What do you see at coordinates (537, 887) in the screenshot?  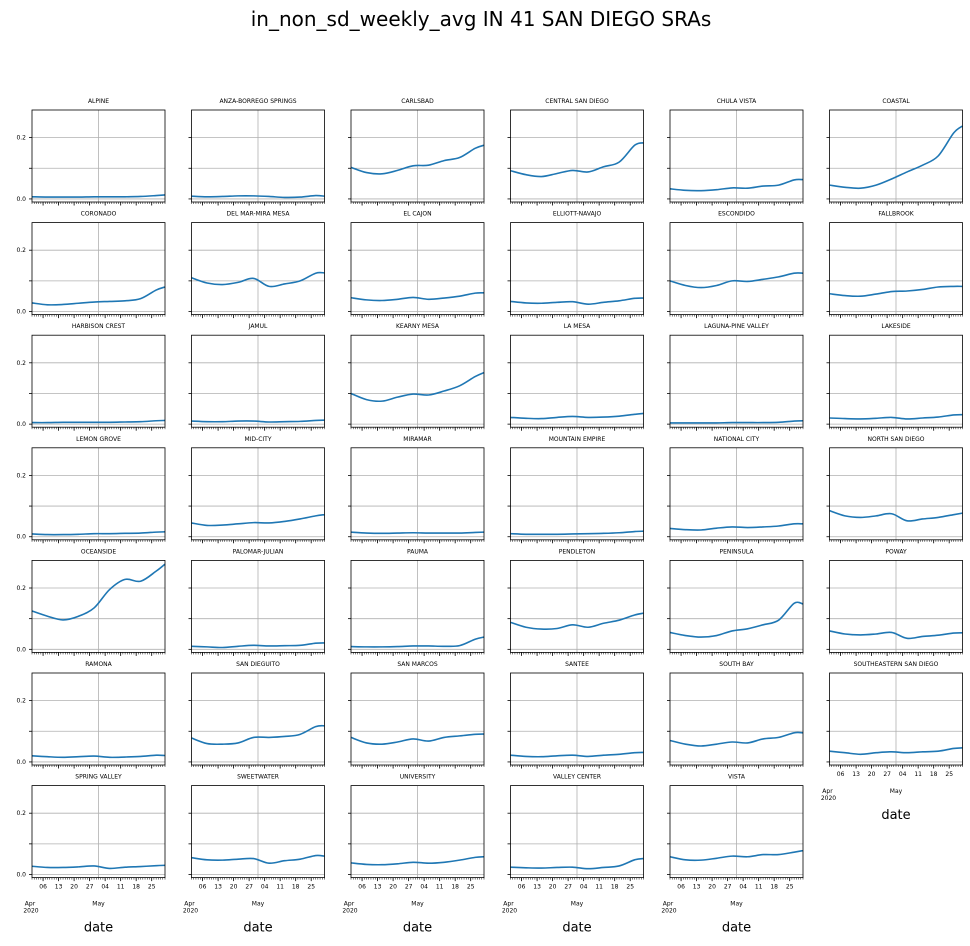 I see `x-tick-label: 13` at bounding box center [537, 887].